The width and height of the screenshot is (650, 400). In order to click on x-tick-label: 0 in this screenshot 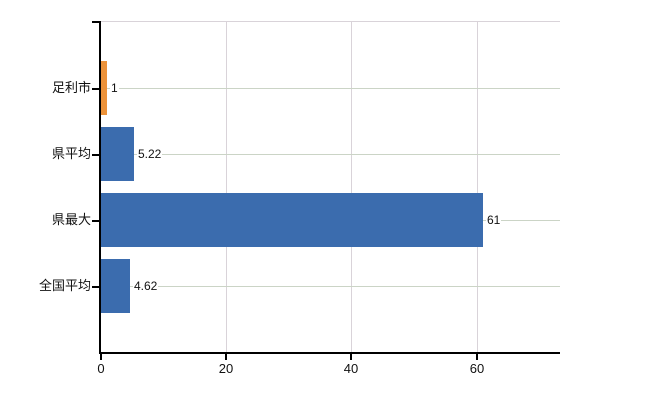, I will do `click(101, 368)`.